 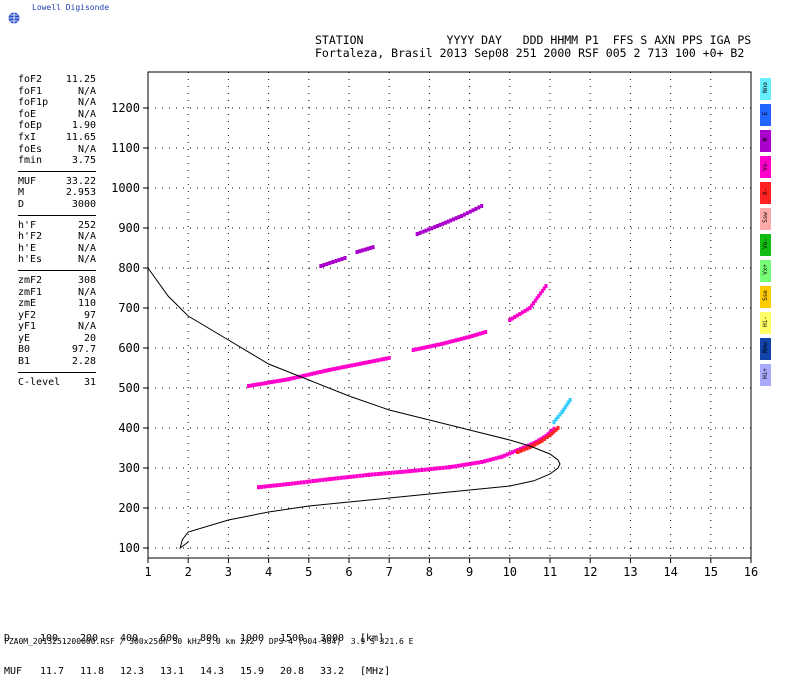 I want to click on legend-item: Ssw, so click(x=765, y=219).